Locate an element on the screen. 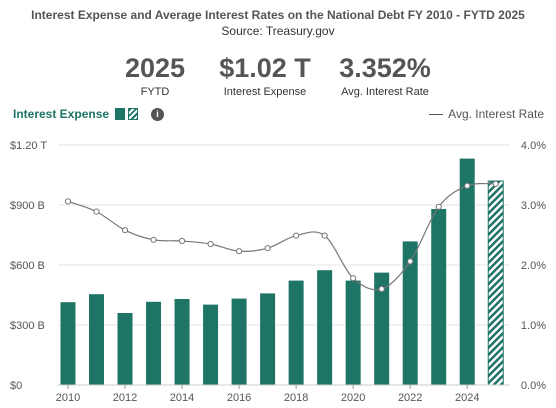 The height and width of the screenshot is (408, 556). kpi-avg-rate-label: Avg. Interest Rate is located at coordinates (385, 92).